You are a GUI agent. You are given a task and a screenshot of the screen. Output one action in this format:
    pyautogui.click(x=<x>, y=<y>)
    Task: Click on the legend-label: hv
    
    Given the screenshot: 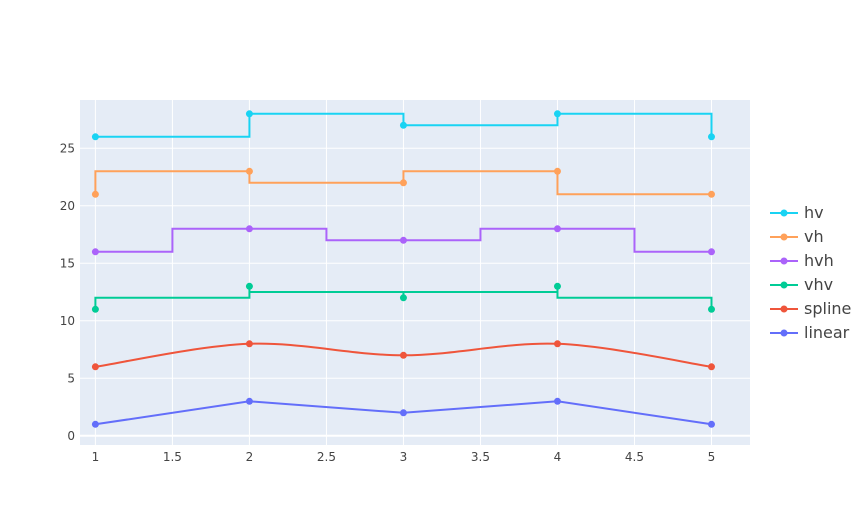 What is the action you would take?
    pyautogui.click(x=814, y=212)
    